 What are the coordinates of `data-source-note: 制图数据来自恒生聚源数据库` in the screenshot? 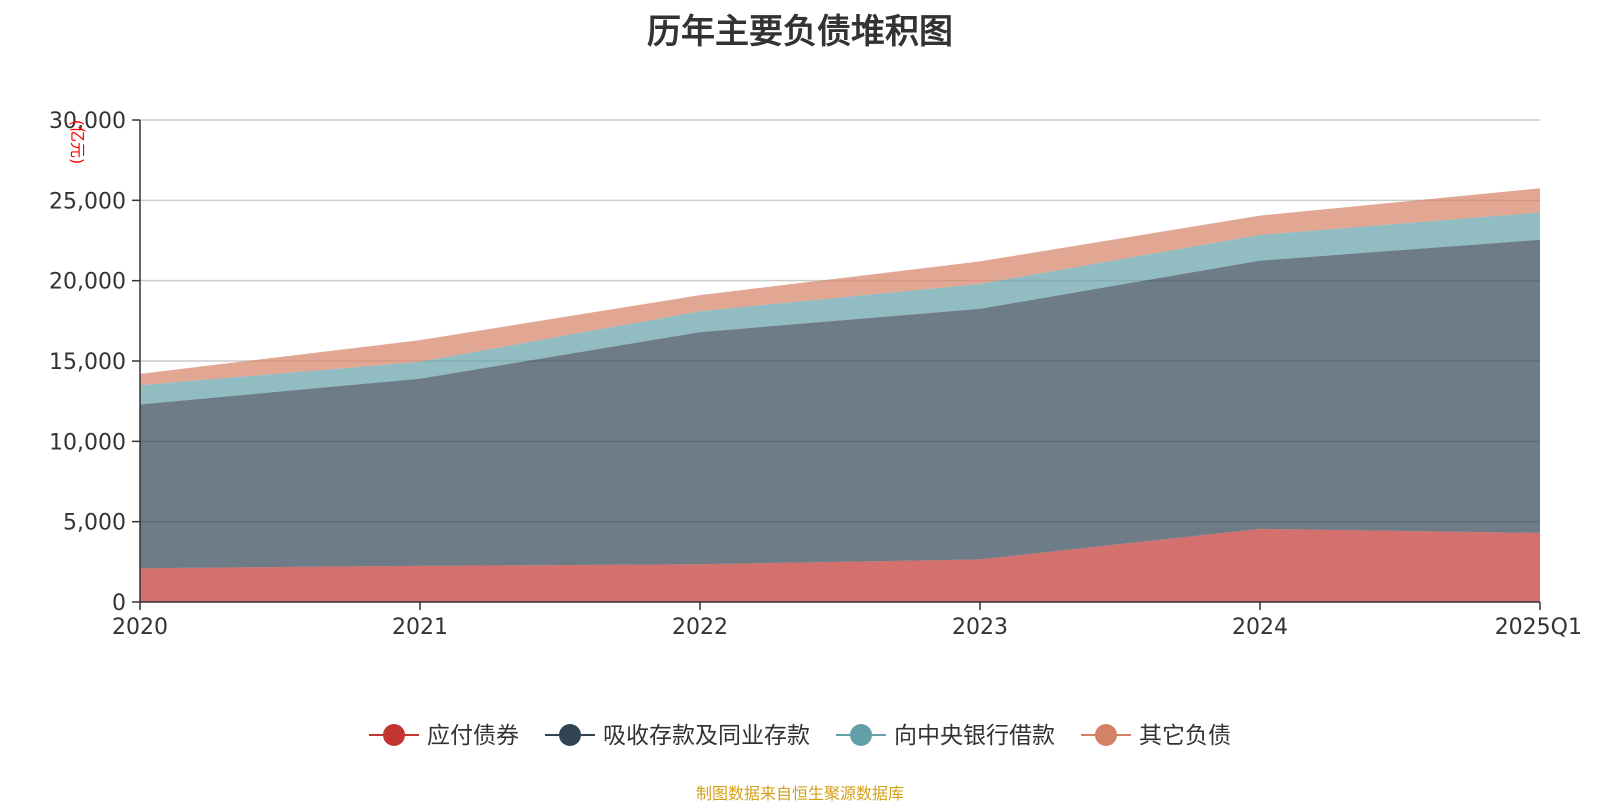 It's located at (799, 793).